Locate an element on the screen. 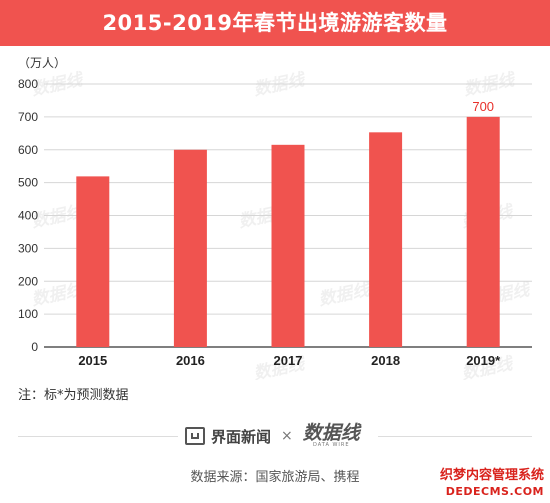  partner-sub: DATA WIRE is located at coordinates (331, 445).